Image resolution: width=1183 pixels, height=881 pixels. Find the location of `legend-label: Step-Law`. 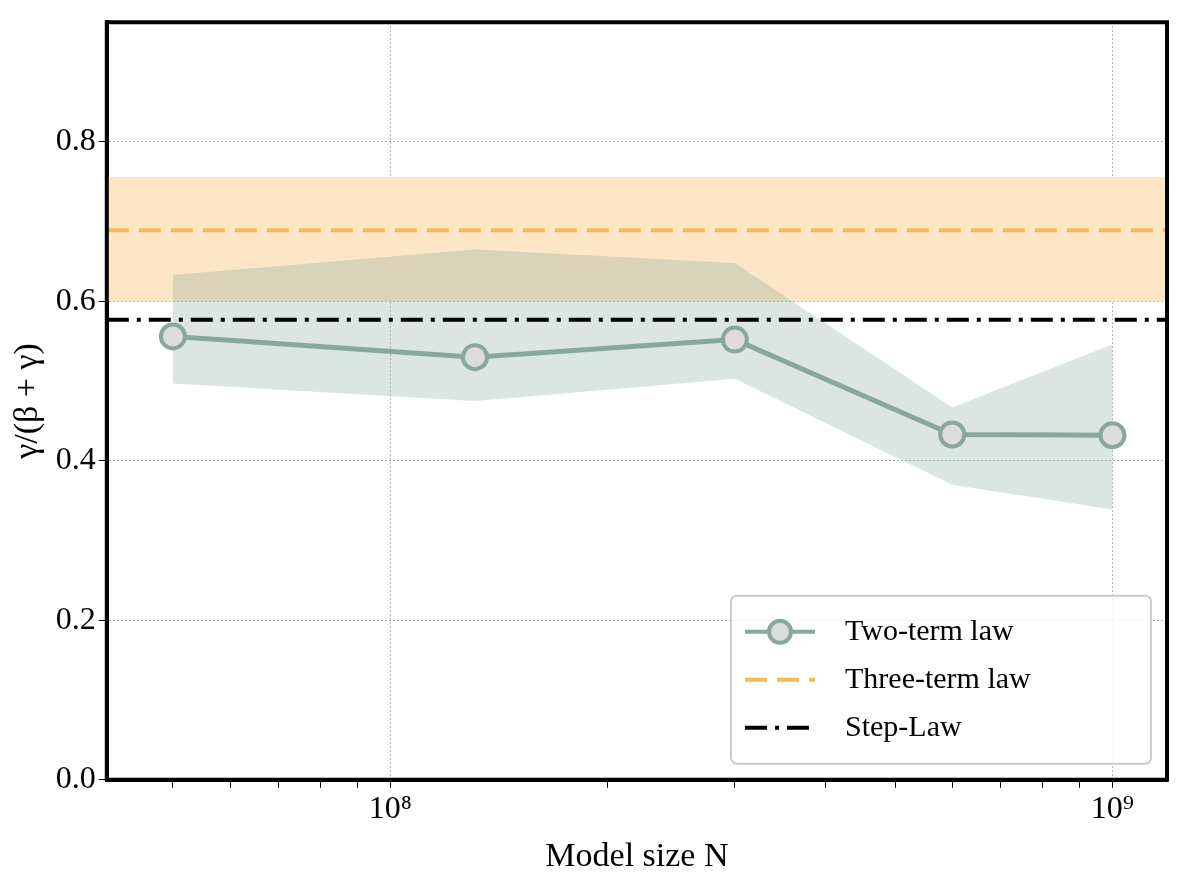

legend-label: Step-Law is located at coordinates (903, 725).